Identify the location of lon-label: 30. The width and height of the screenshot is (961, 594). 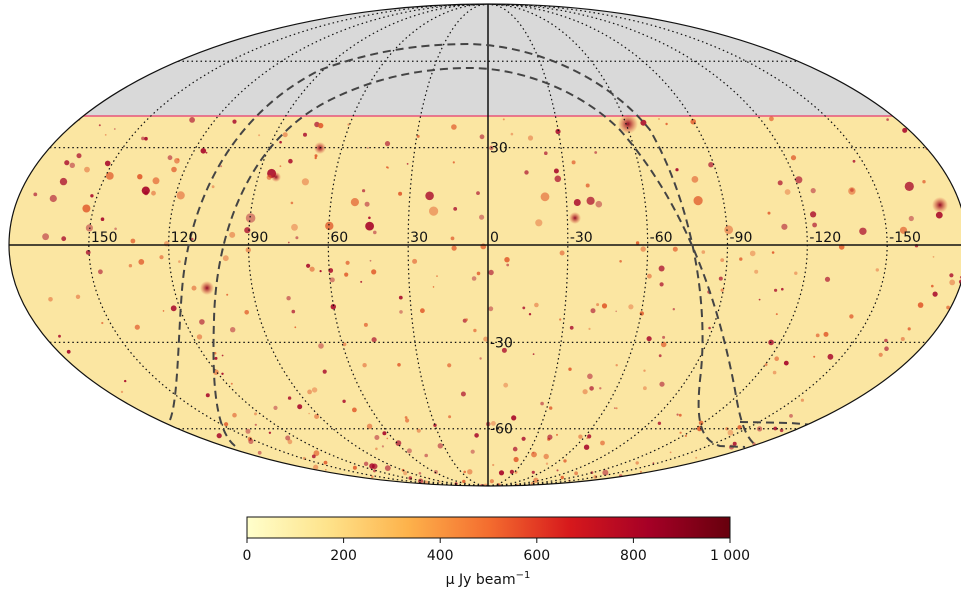
(419, 238).